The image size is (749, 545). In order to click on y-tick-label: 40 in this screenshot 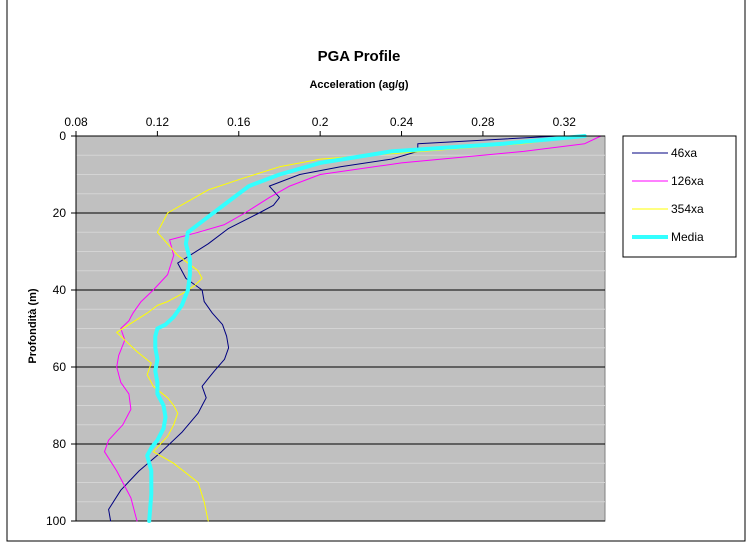, I will do `click(60, 290)`.